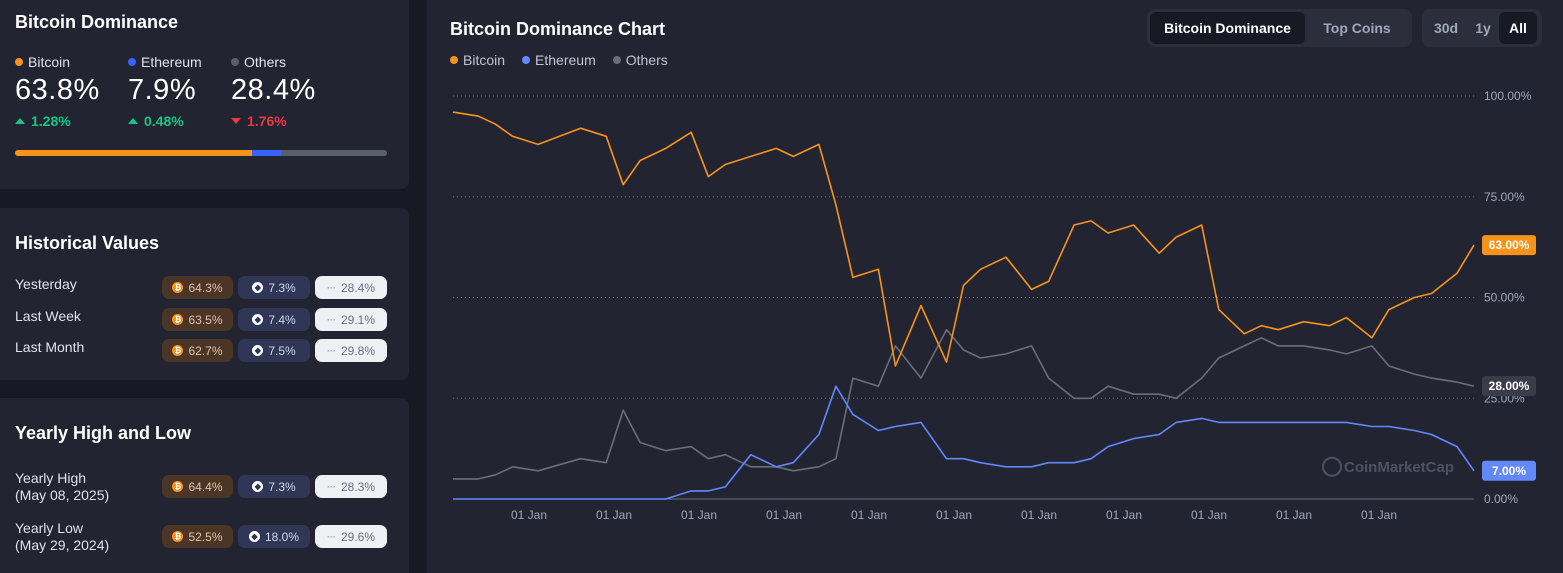 The height and width of the screenshot is (573, 1563). Describe the element at coordinates (49, 62) in the screenshot. I see `dominance-bitcoin-label: Bitcoin` at that location.